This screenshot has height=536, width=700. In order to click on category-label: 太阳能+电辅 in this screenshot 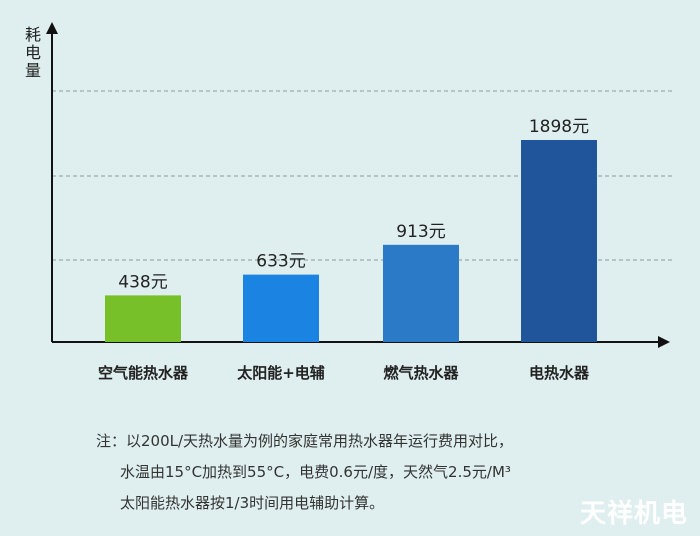, I will do `click(281, 373)`.